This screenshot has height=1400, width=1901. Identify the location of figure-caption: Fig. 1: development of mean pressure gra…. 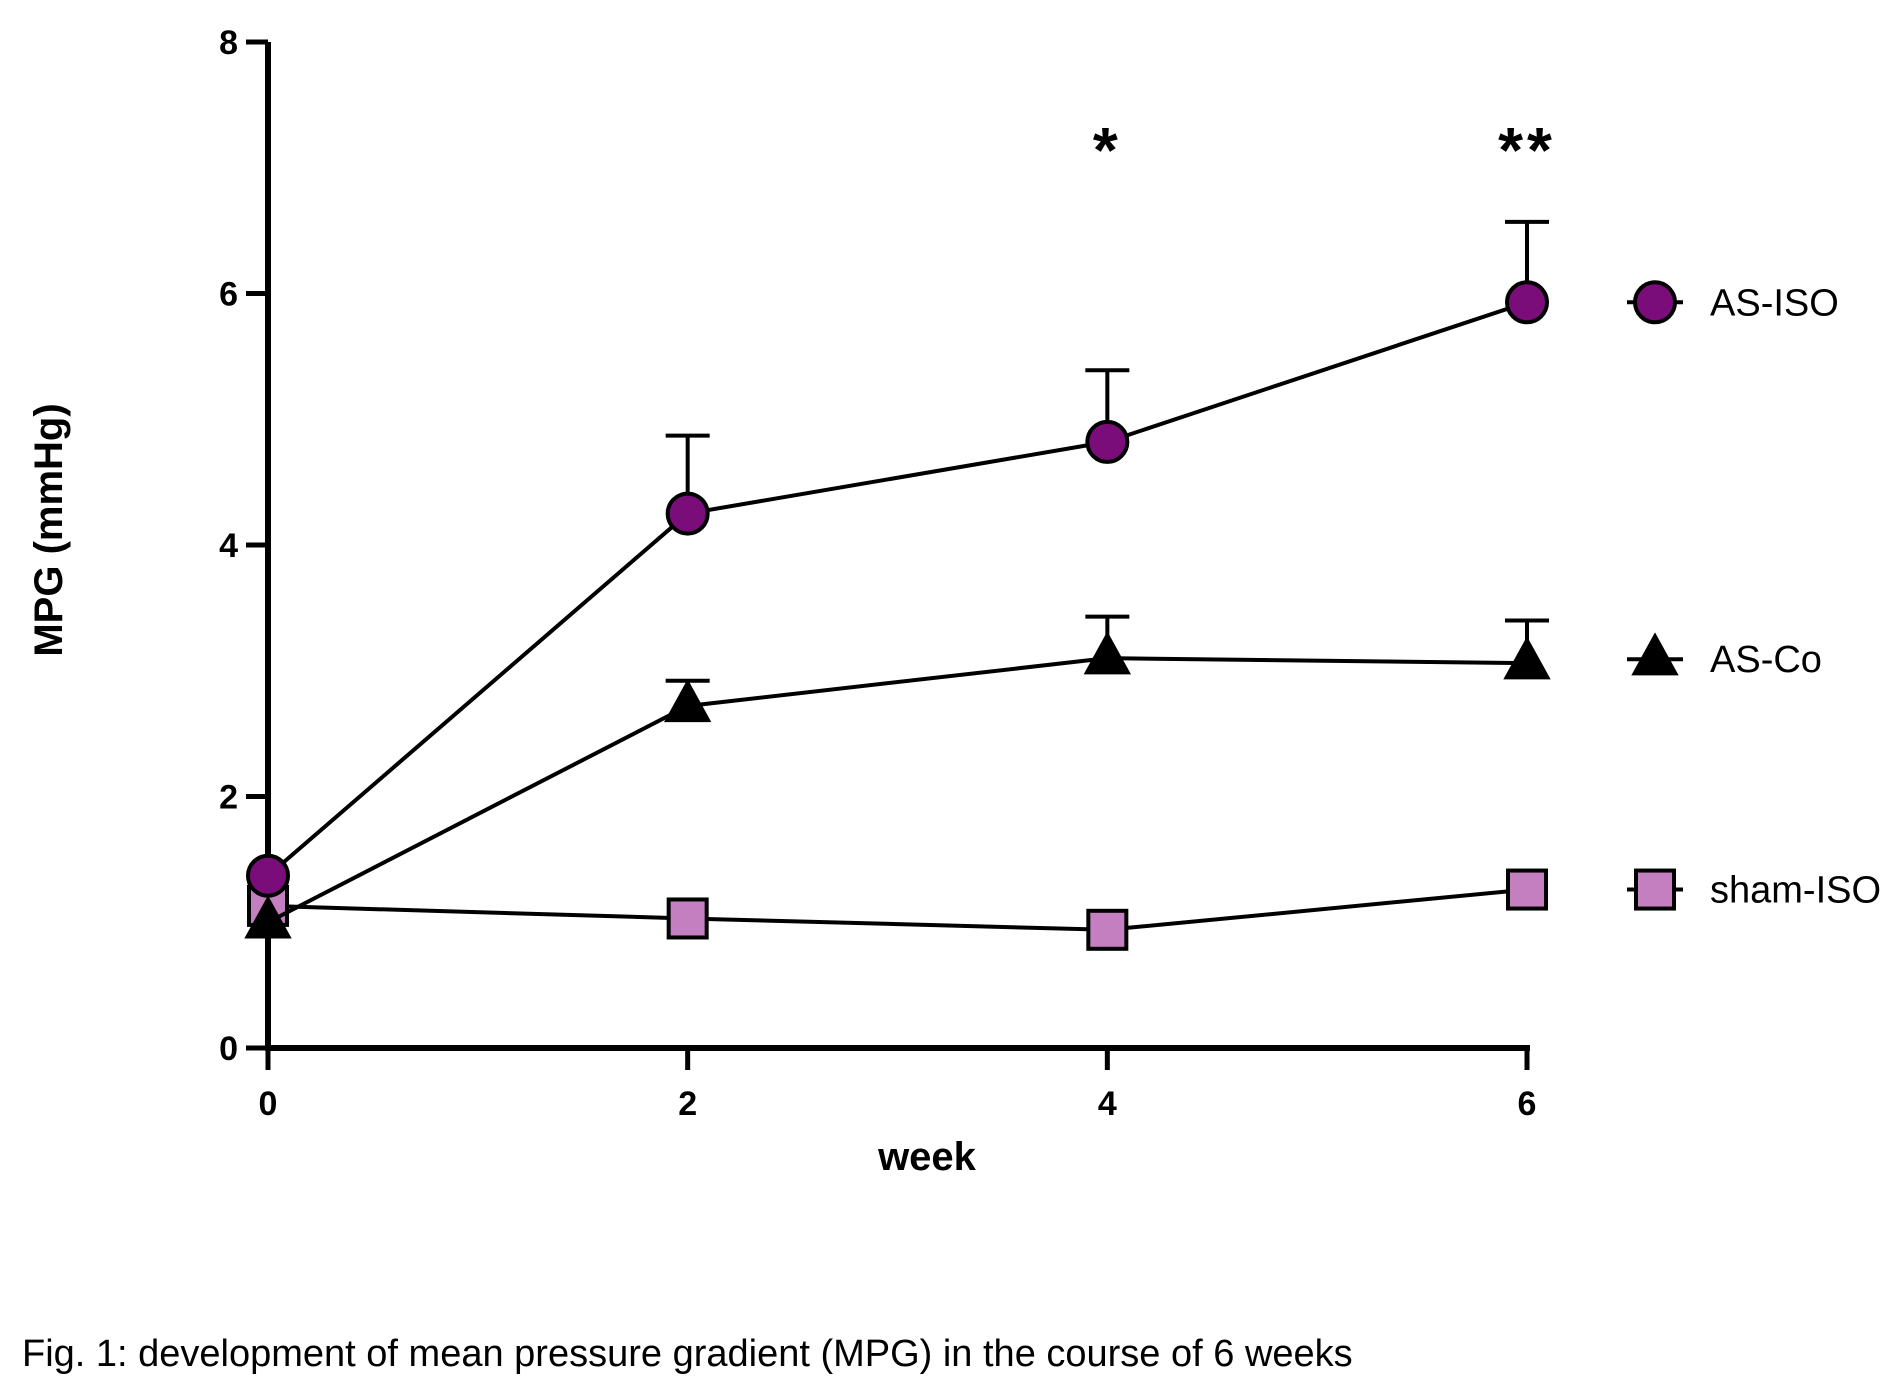
(687, 1354).